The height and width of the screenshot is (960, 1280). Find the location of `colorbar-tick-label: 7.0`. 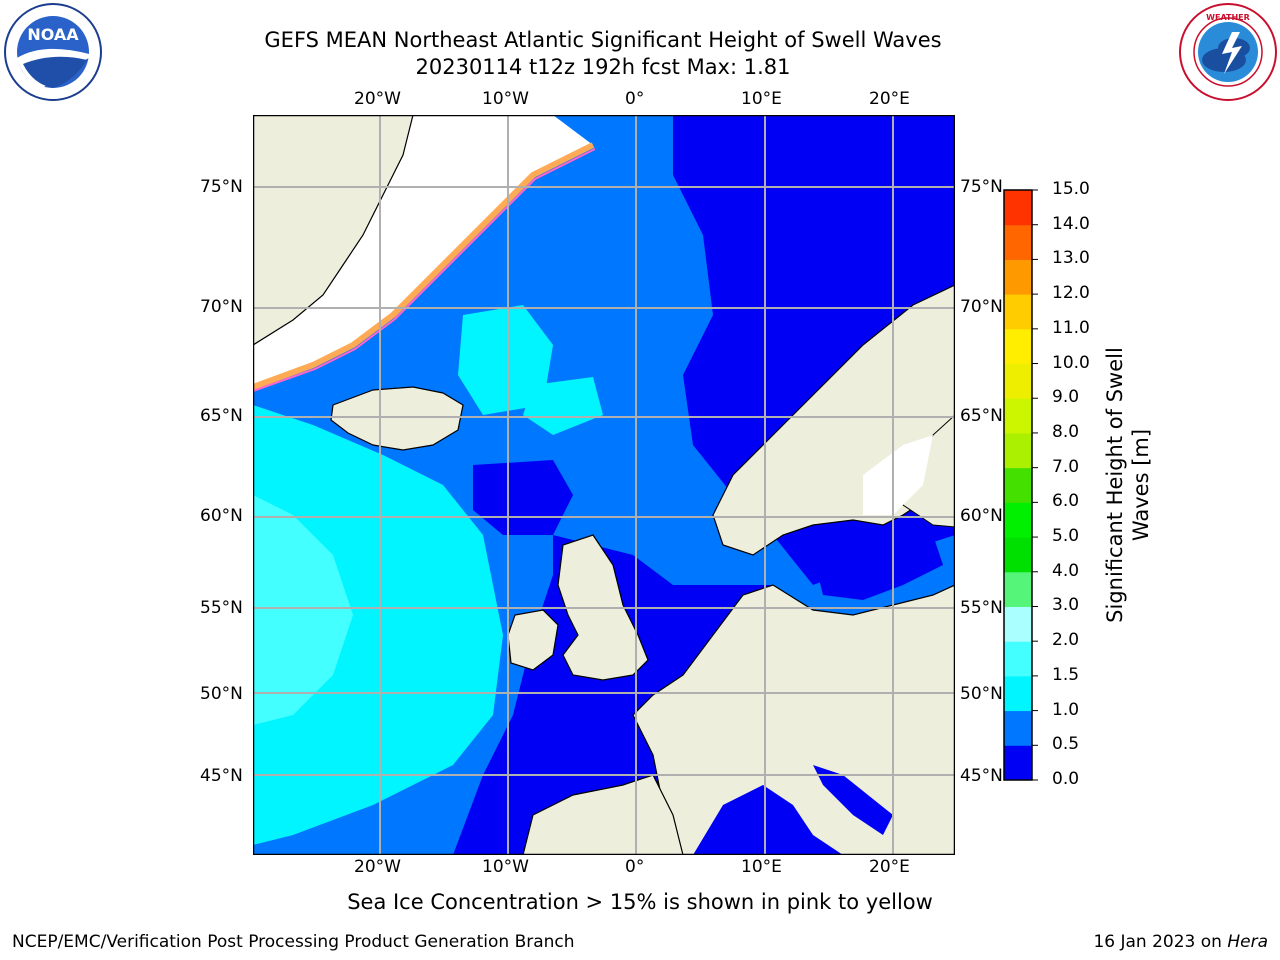

colorbar-tick-label: 7.0 is located at coordinates (1066, 466).